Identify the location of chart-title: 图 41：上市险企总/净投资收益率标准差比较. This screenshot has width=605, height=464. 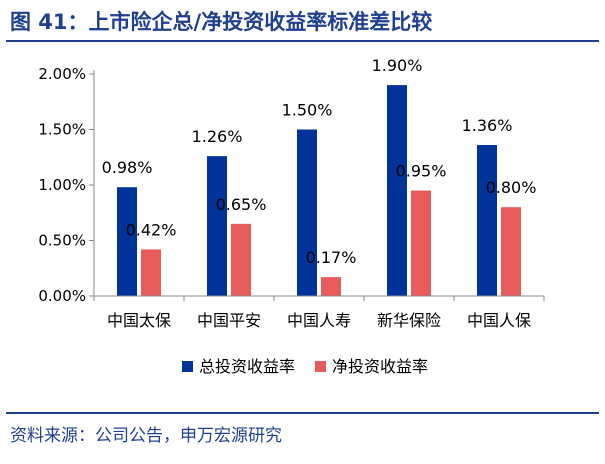
(221, 22).